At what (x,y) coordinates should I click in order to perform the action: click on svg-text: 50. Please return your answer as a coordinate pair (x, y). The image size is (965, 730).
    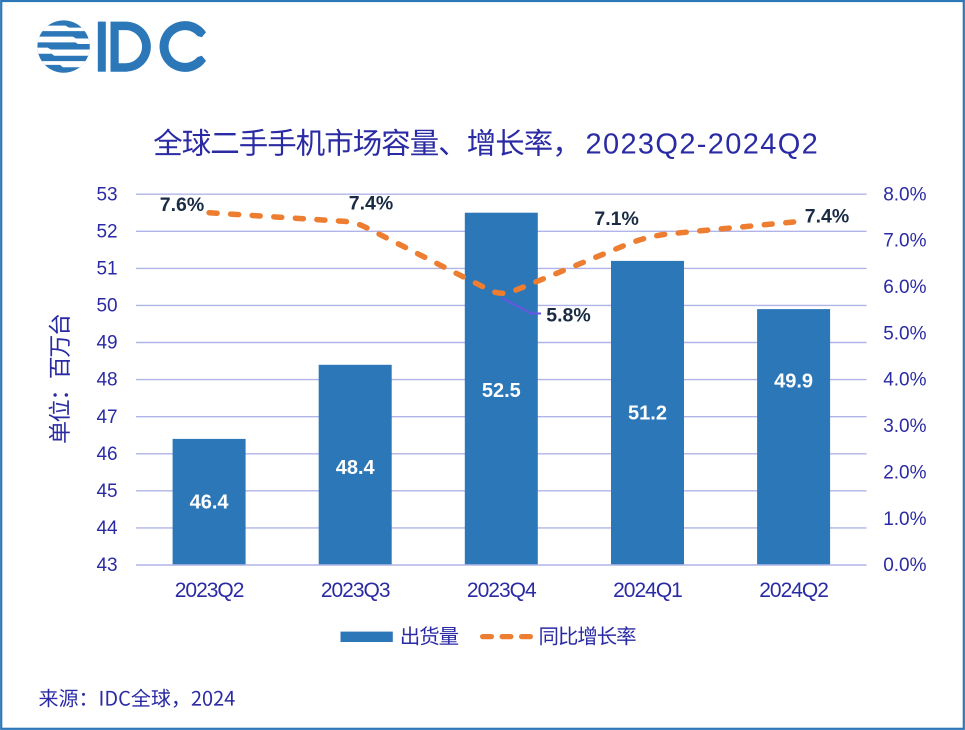
    Looking at the image, I should click on (106, 306).